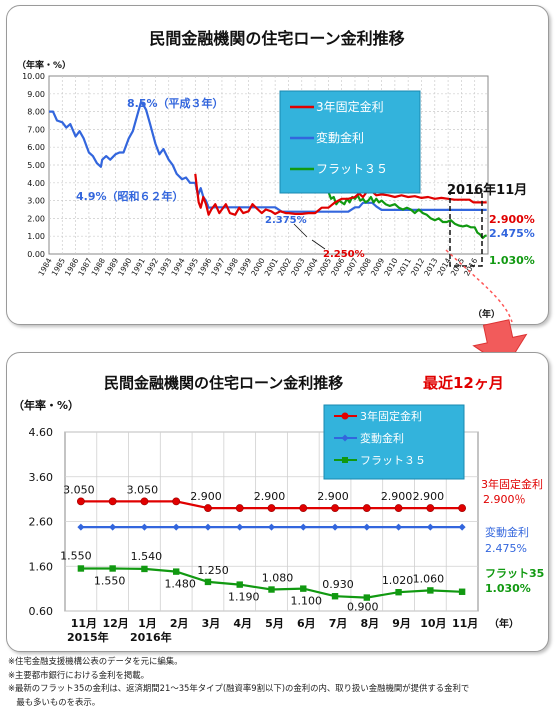 This screenshot has width=555, height=715. Describe the element at coordinates (318, 244) in the screenshot. I see `annotation-leader` at that location.